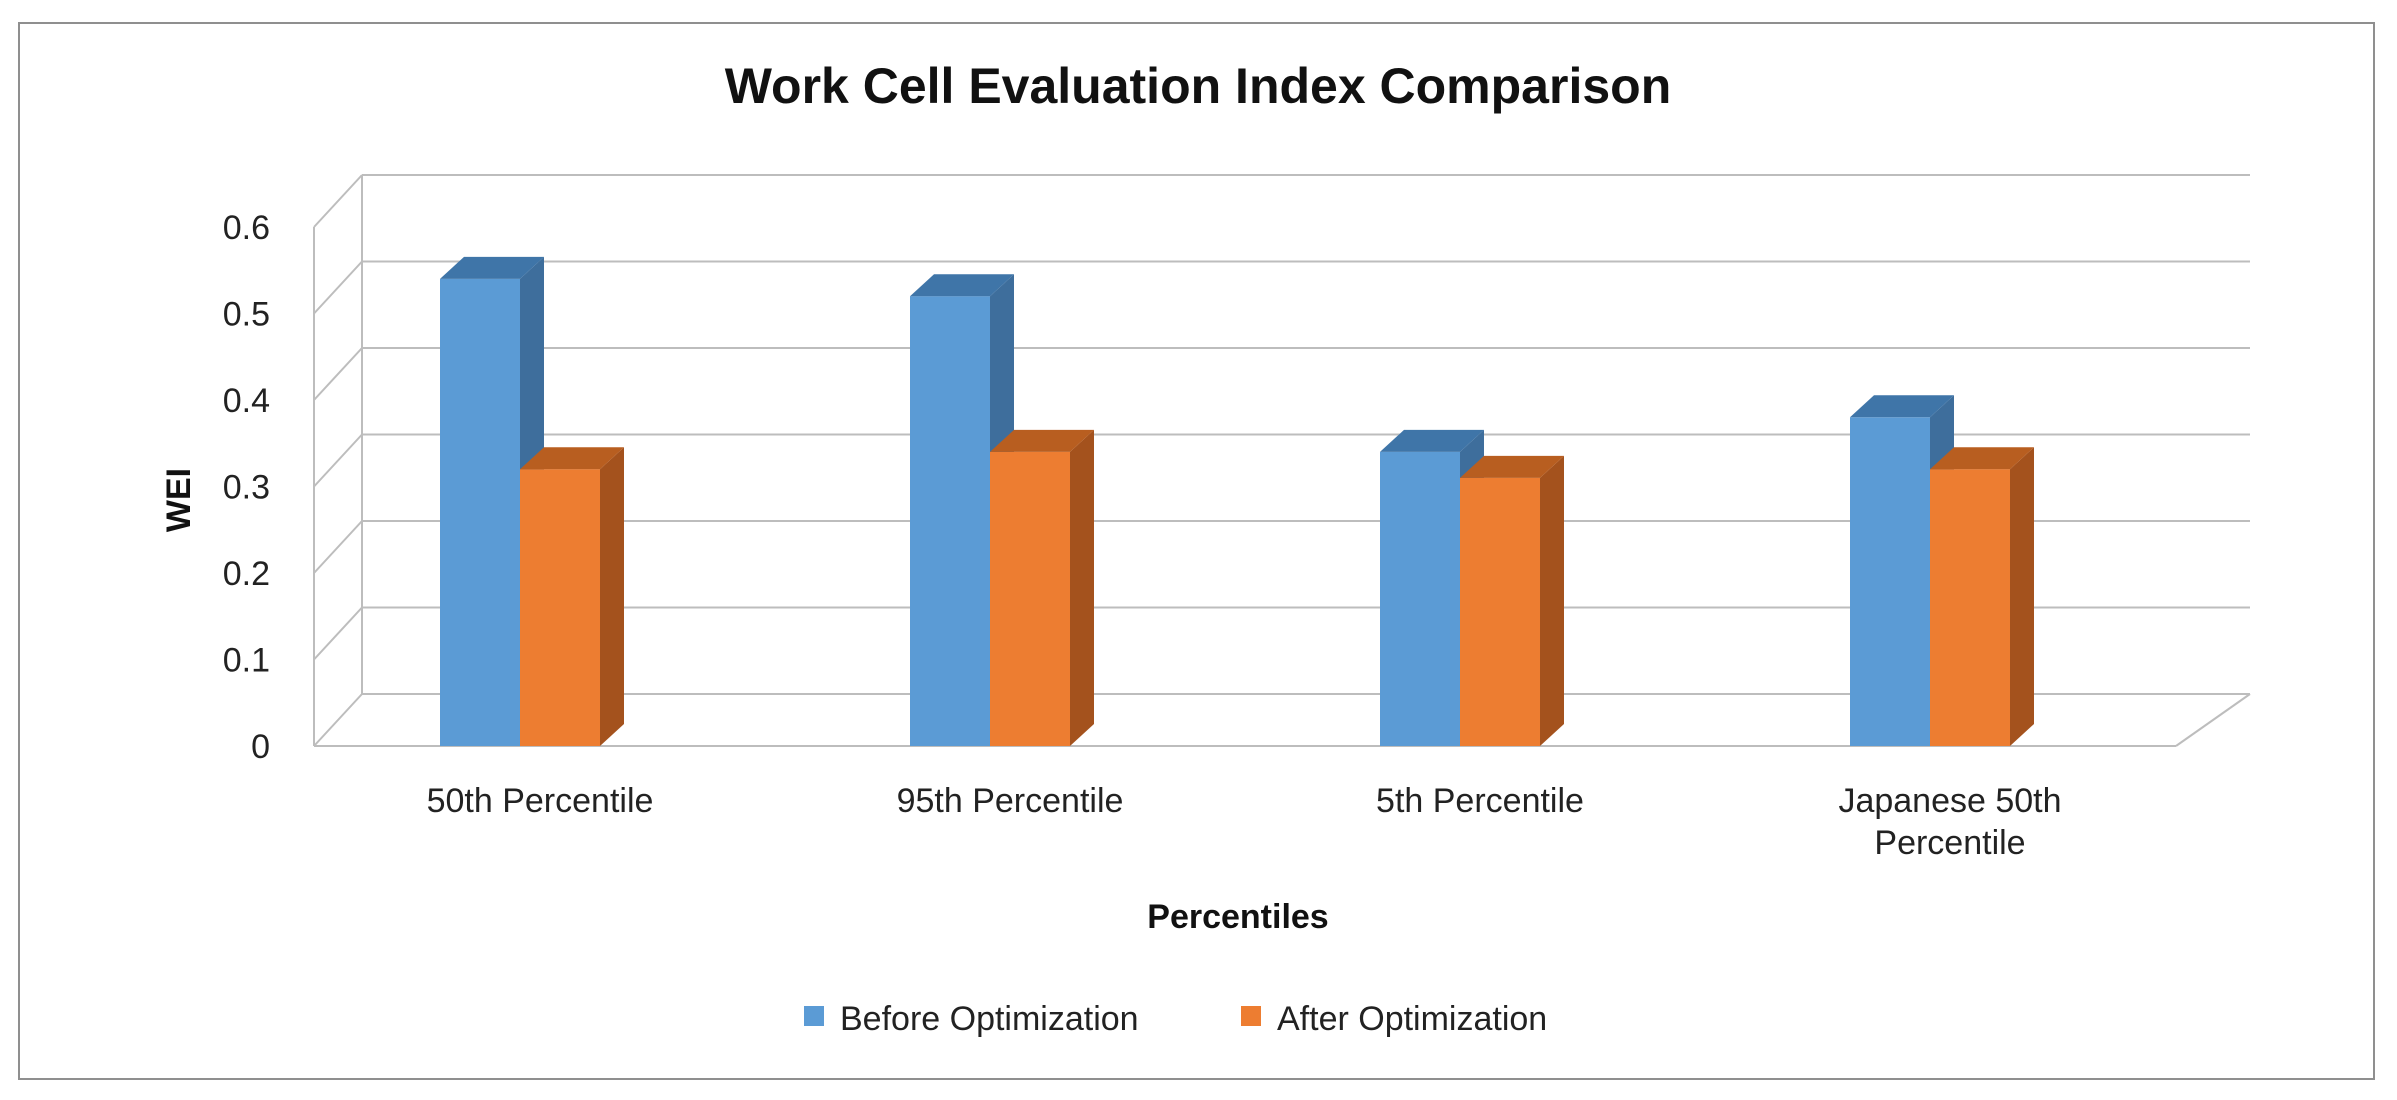  What do you see at coordinates (246, 661) in the screenshot?
I see `y-tick-label: 0.1` at bounding box center [246, 661].